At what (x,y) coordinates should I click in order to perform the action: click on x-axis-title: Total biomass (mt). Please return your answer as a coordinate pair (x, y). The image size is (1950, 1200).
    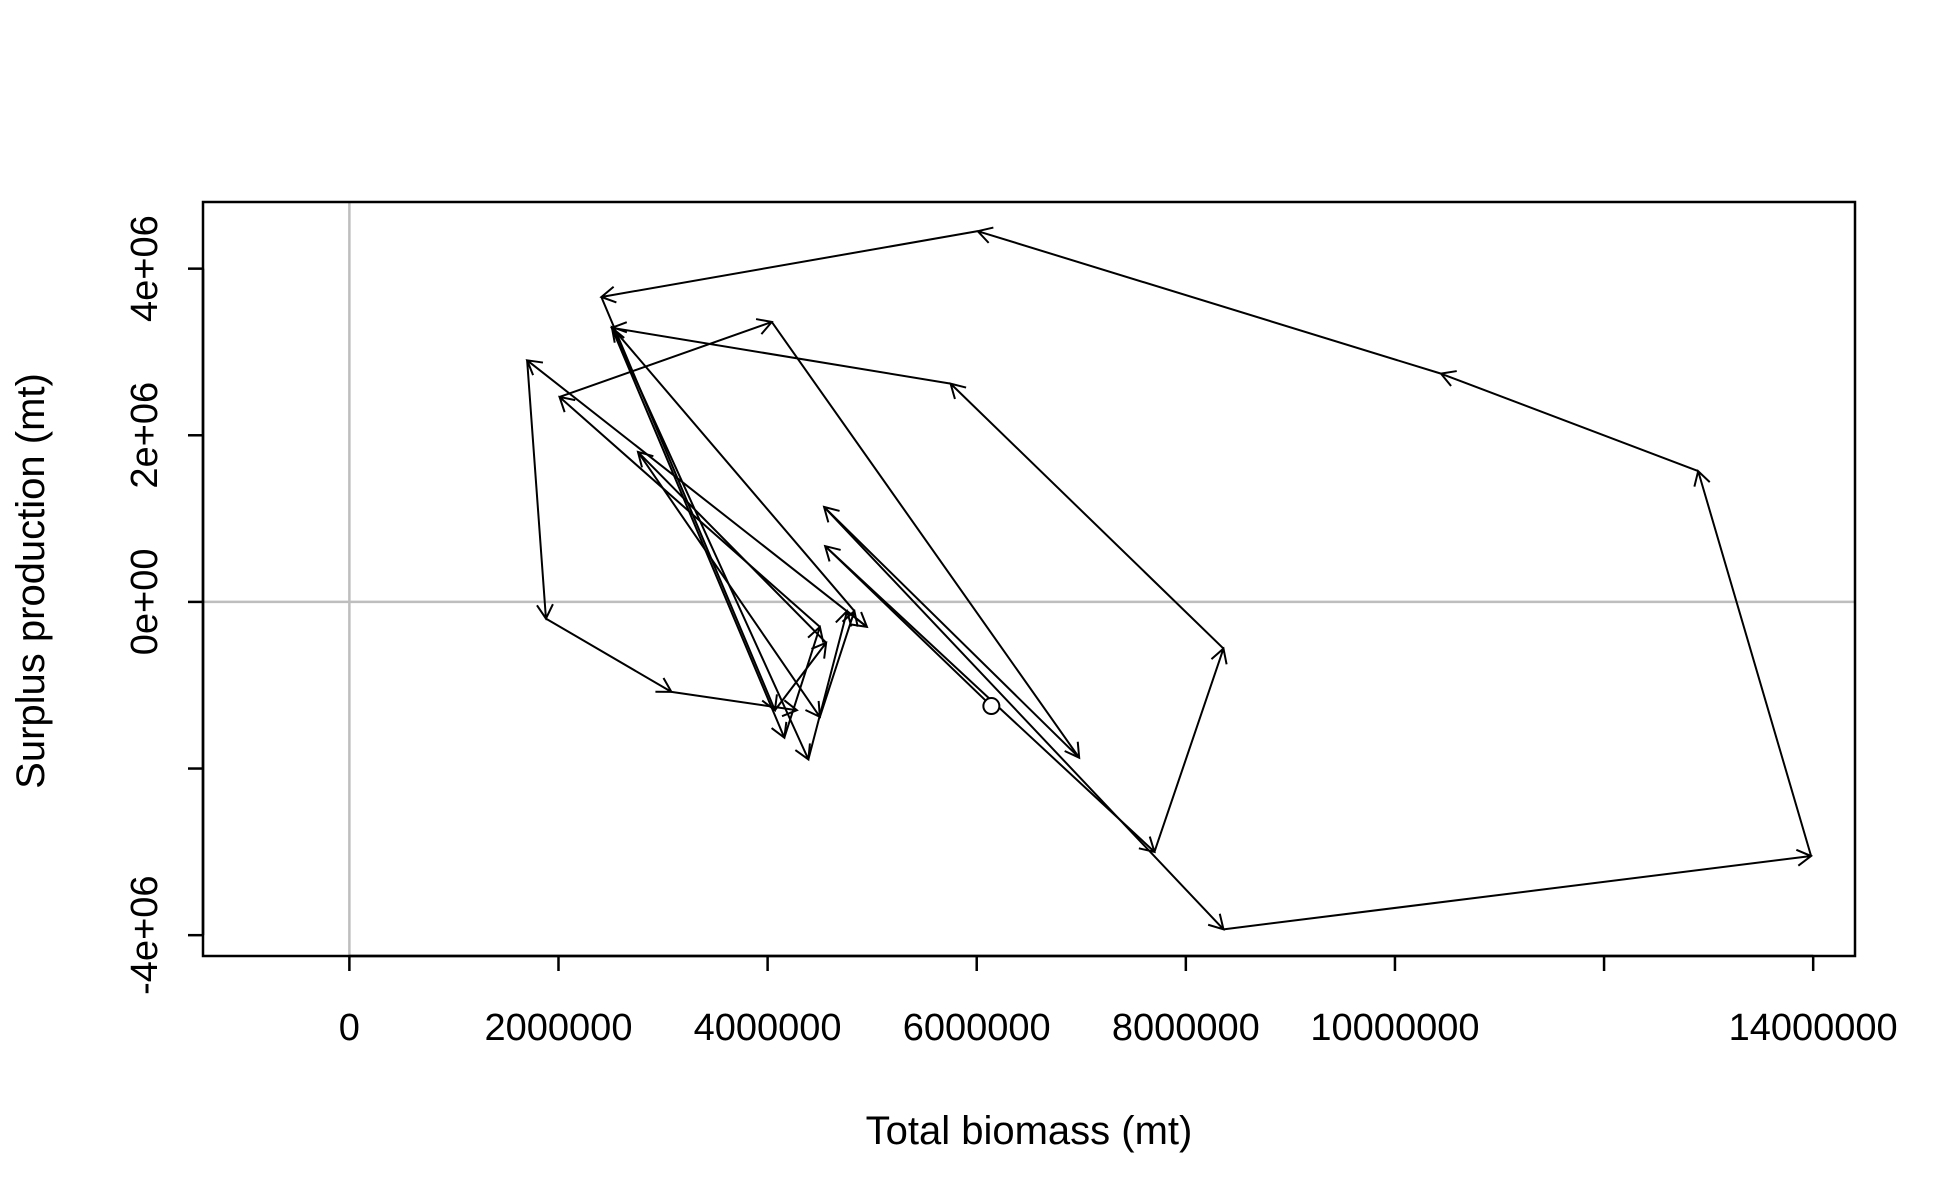
    Looking at the image, I should click on (1029, 1131).